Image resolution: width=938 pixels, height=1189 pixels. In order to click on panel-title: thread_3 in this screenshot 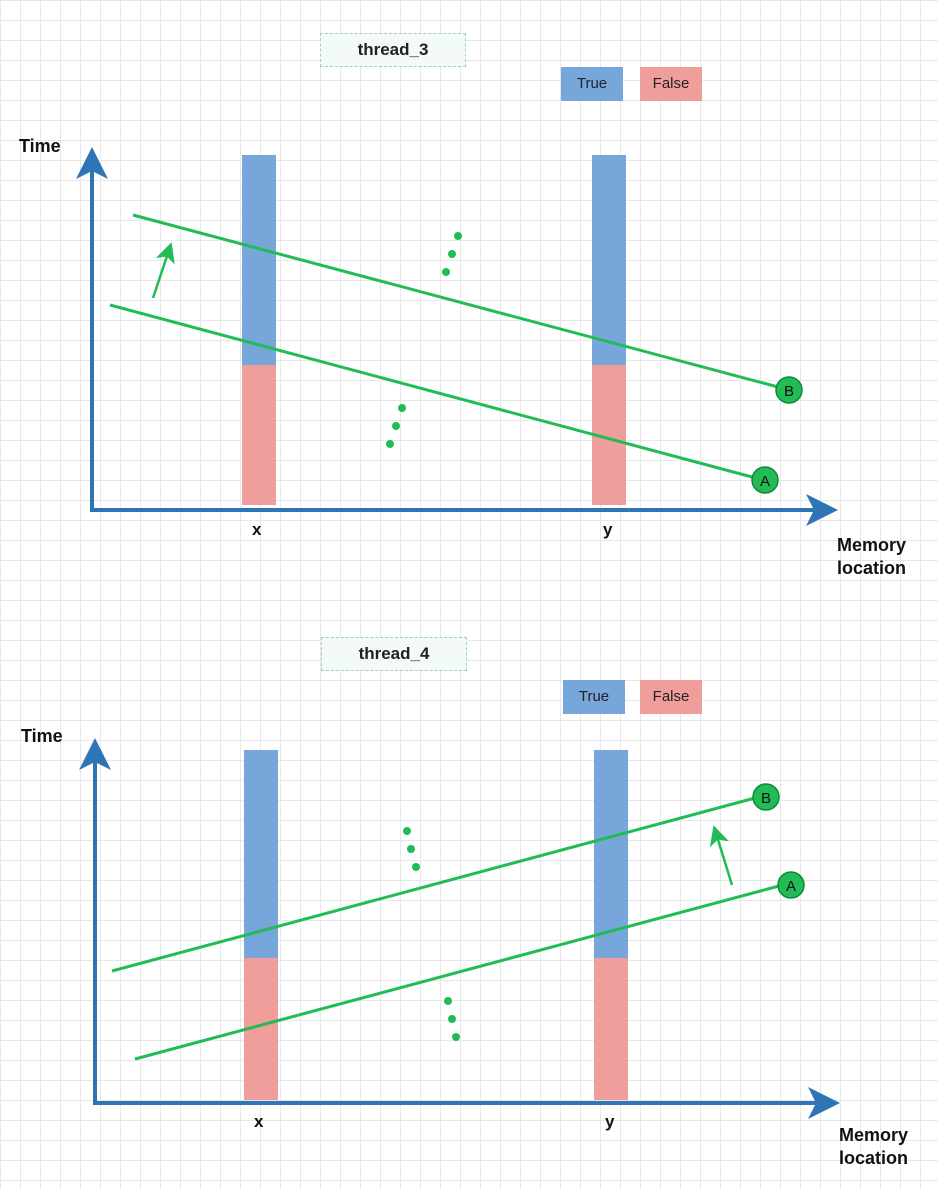, I will do `click(393, 50)`.